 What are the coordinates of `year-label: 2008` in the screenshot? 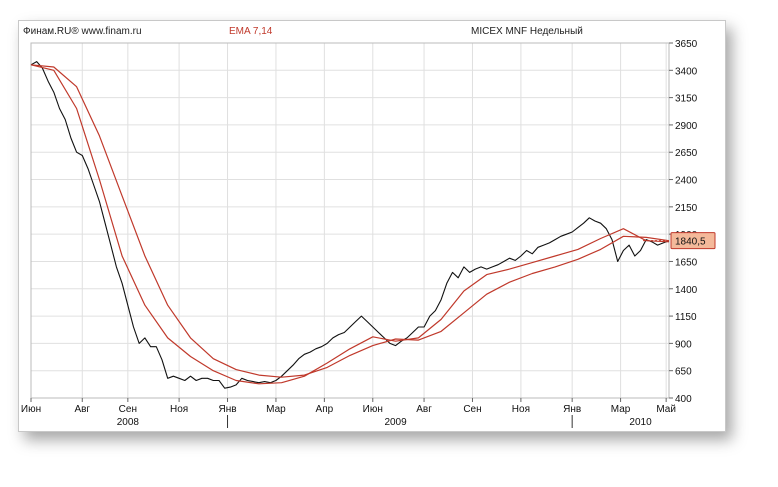 It's located at (128, 422).